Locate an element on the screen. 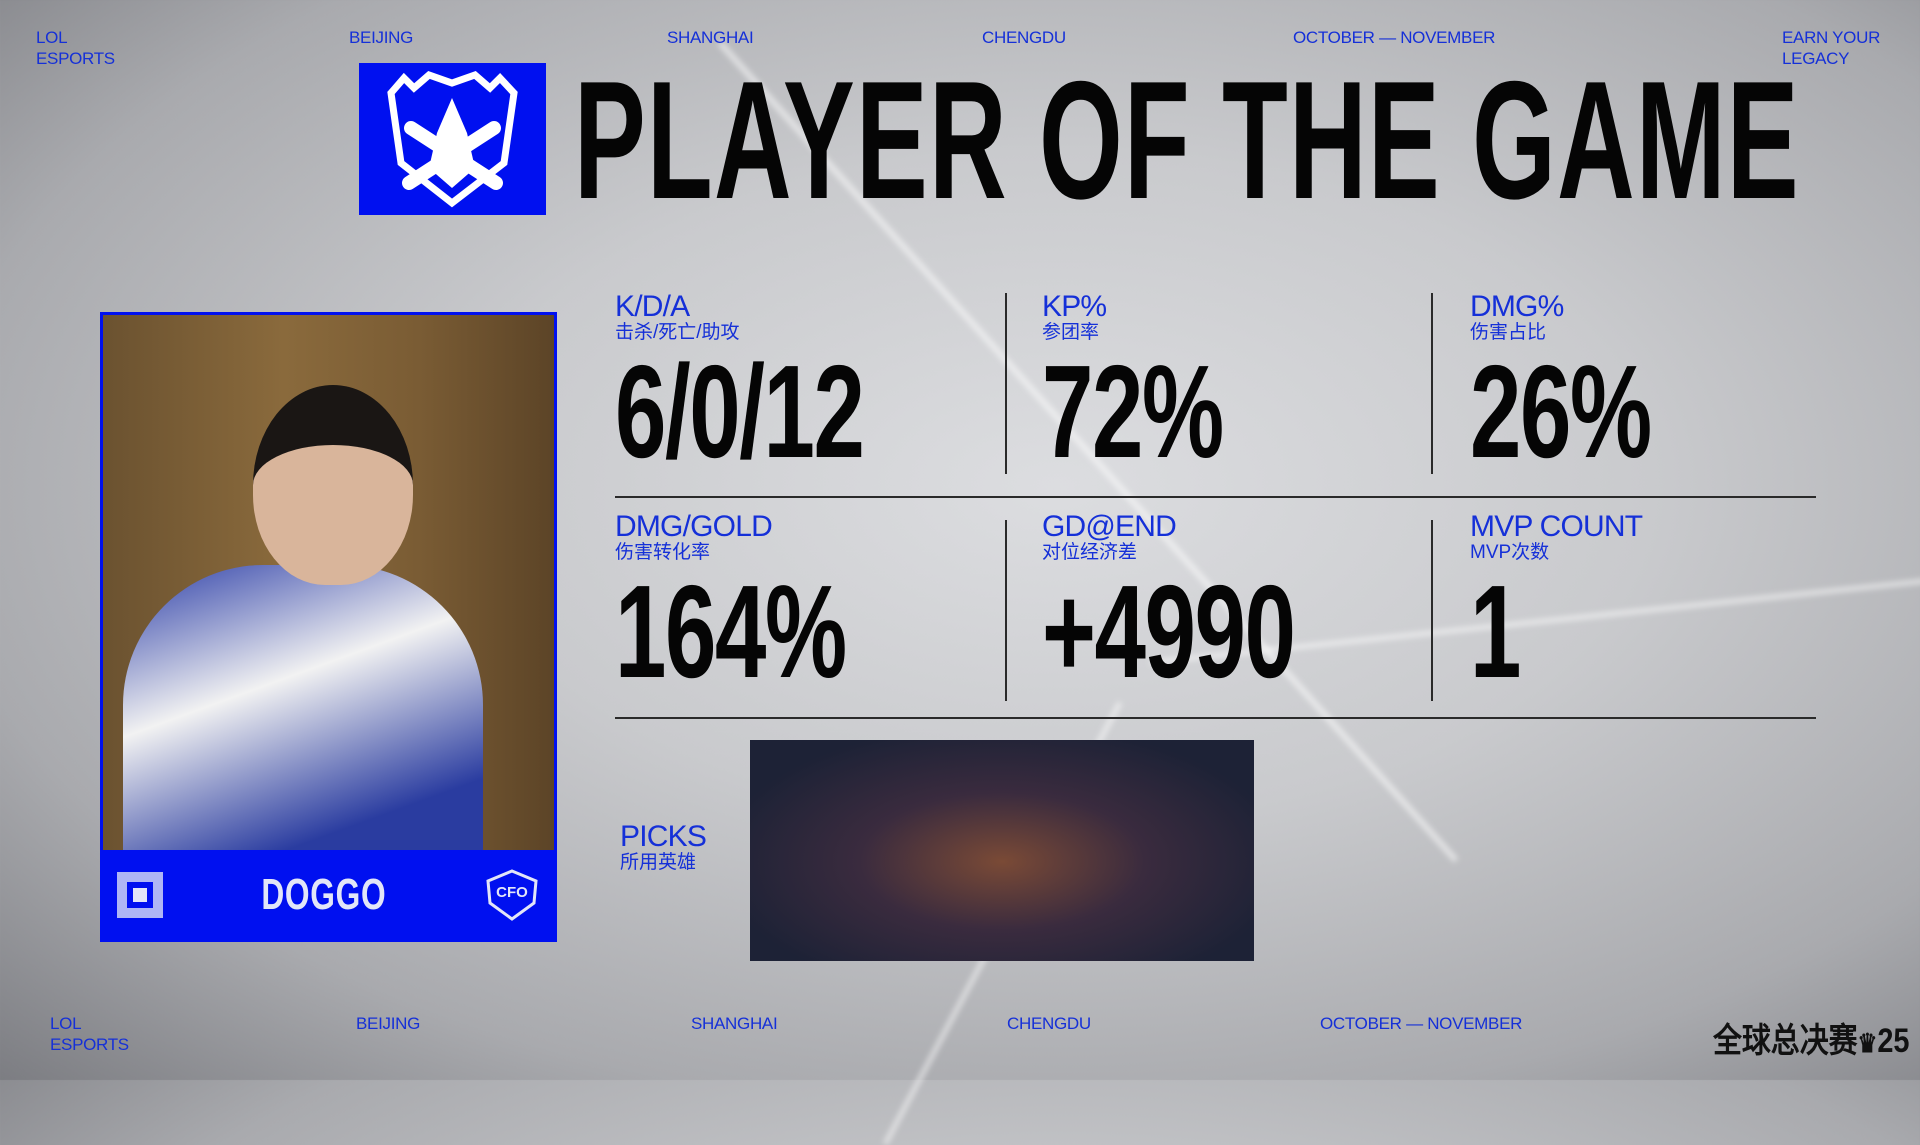 The width and height of the screenshot is (1920, 1145). player-nameplate: DOGGO CFO is located at coordinates (328, 894).